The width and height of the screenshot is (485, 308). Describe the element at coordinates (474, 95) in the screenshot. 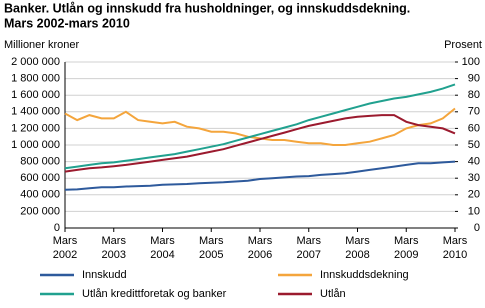

I see `y2-tick-label: 80` at that location.